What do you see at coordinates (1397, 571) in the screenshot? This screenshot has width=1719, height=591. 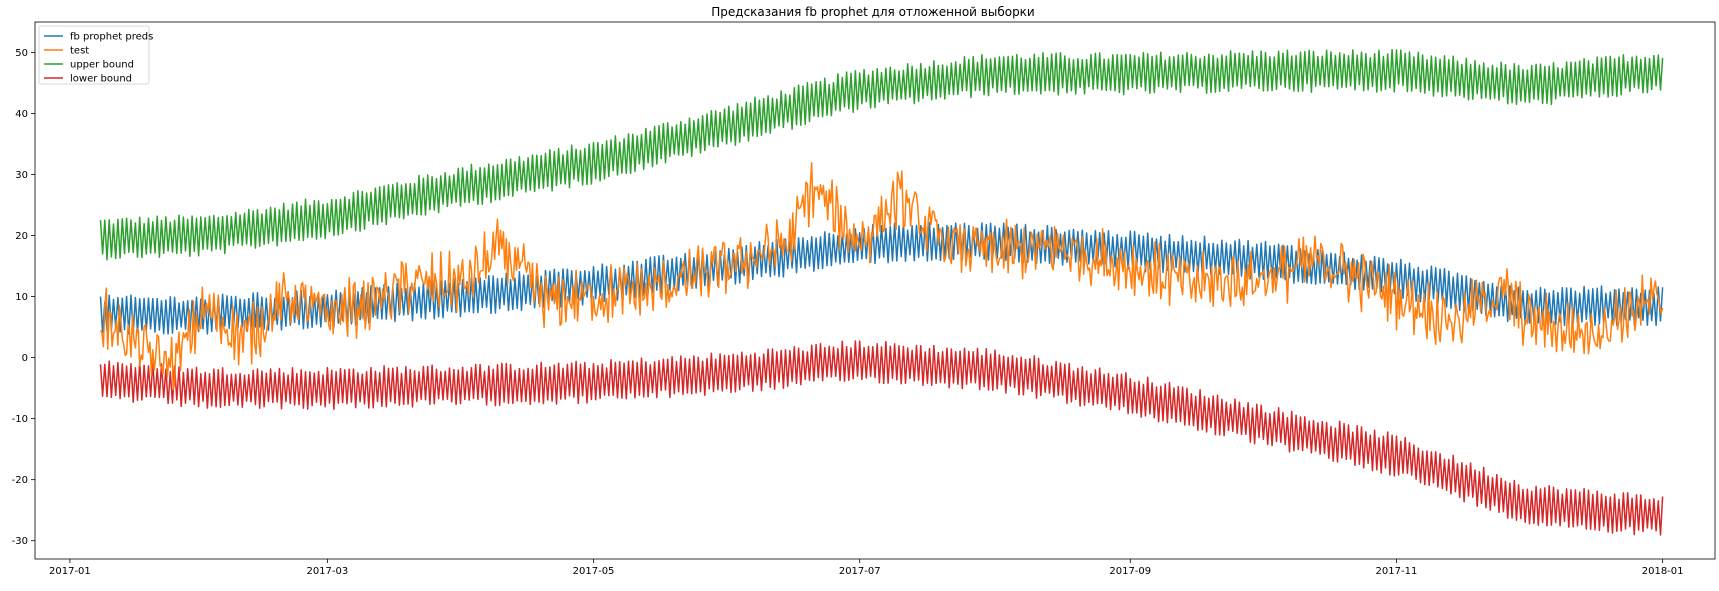 I see `x-tick-label: 2017-11` at bounding box center [1397, 571].